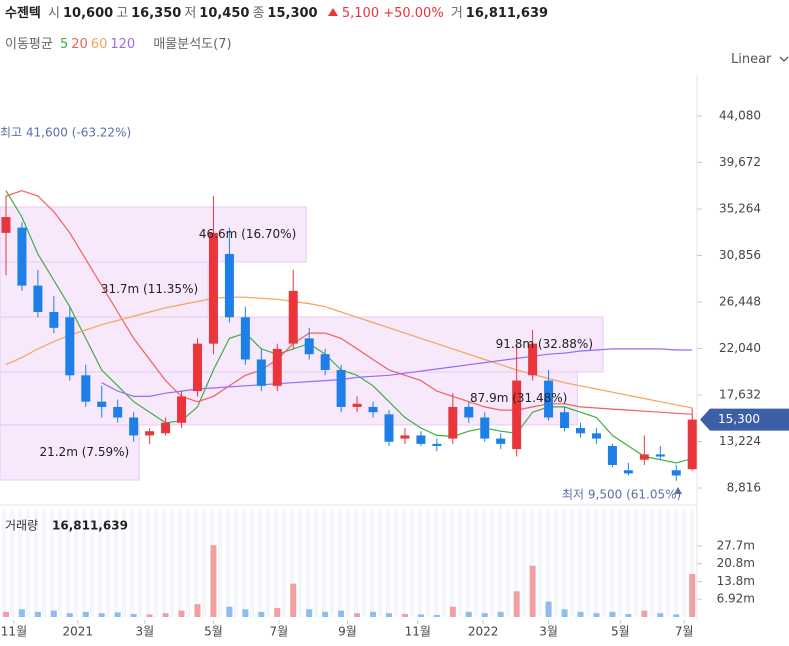  Describe the element at coordinates (213, 632) in the screenshot. I see `x-tick-label: 5월` at that location.